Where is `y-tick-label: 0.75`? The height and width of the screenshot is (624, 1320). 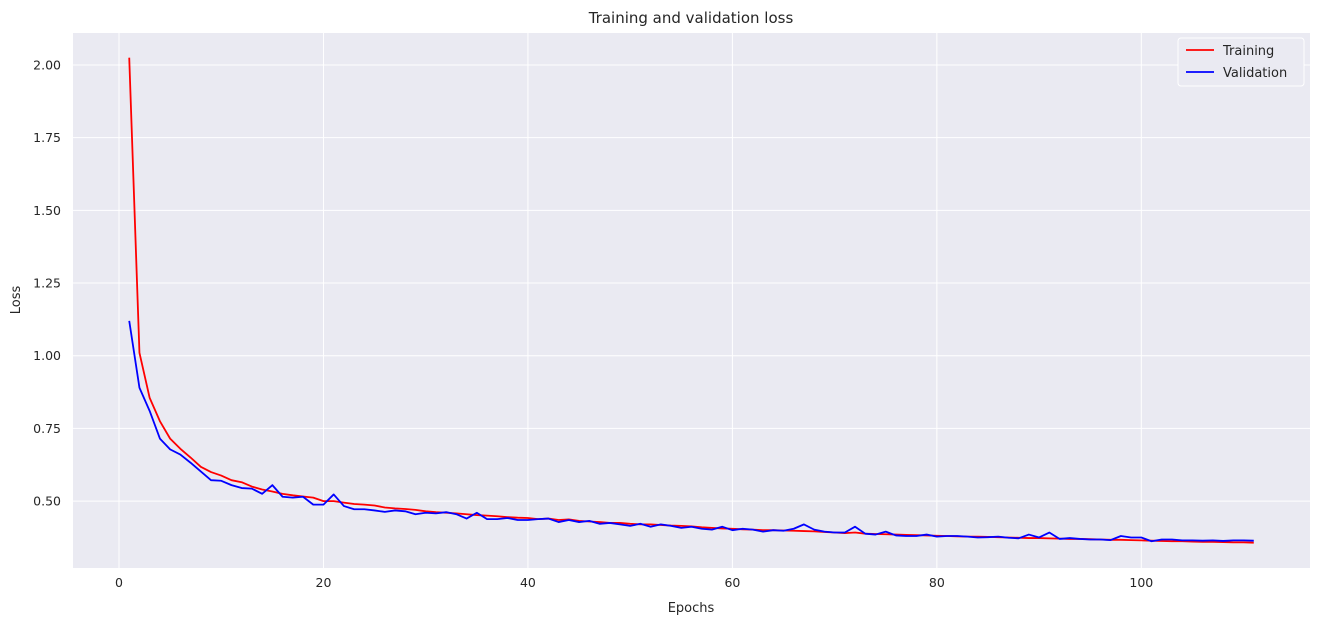 y-tick-label: 0.75 is located at coordinates (47, 428).